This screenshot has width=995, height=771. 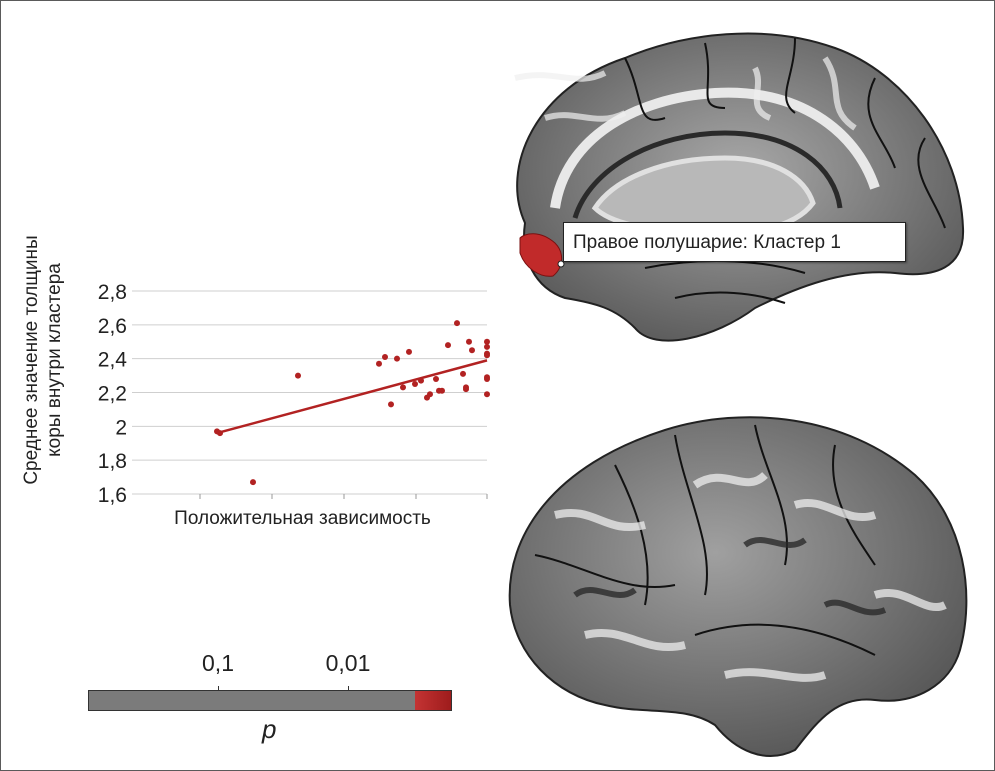 I want to click on y-tick-label: 1,6, so click(x=112, y=495).